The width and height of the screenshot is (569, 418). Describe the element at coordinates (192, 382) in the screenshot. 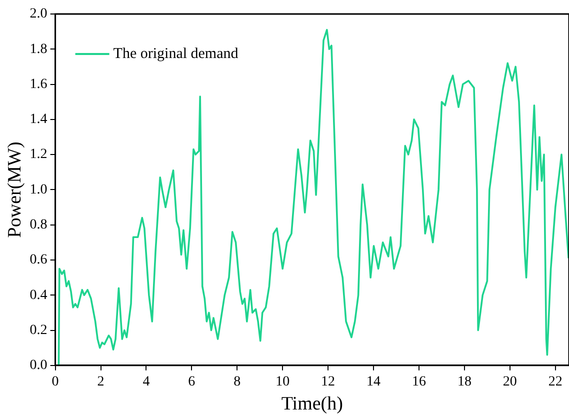

I see `x-tick-label: 6` at that location.